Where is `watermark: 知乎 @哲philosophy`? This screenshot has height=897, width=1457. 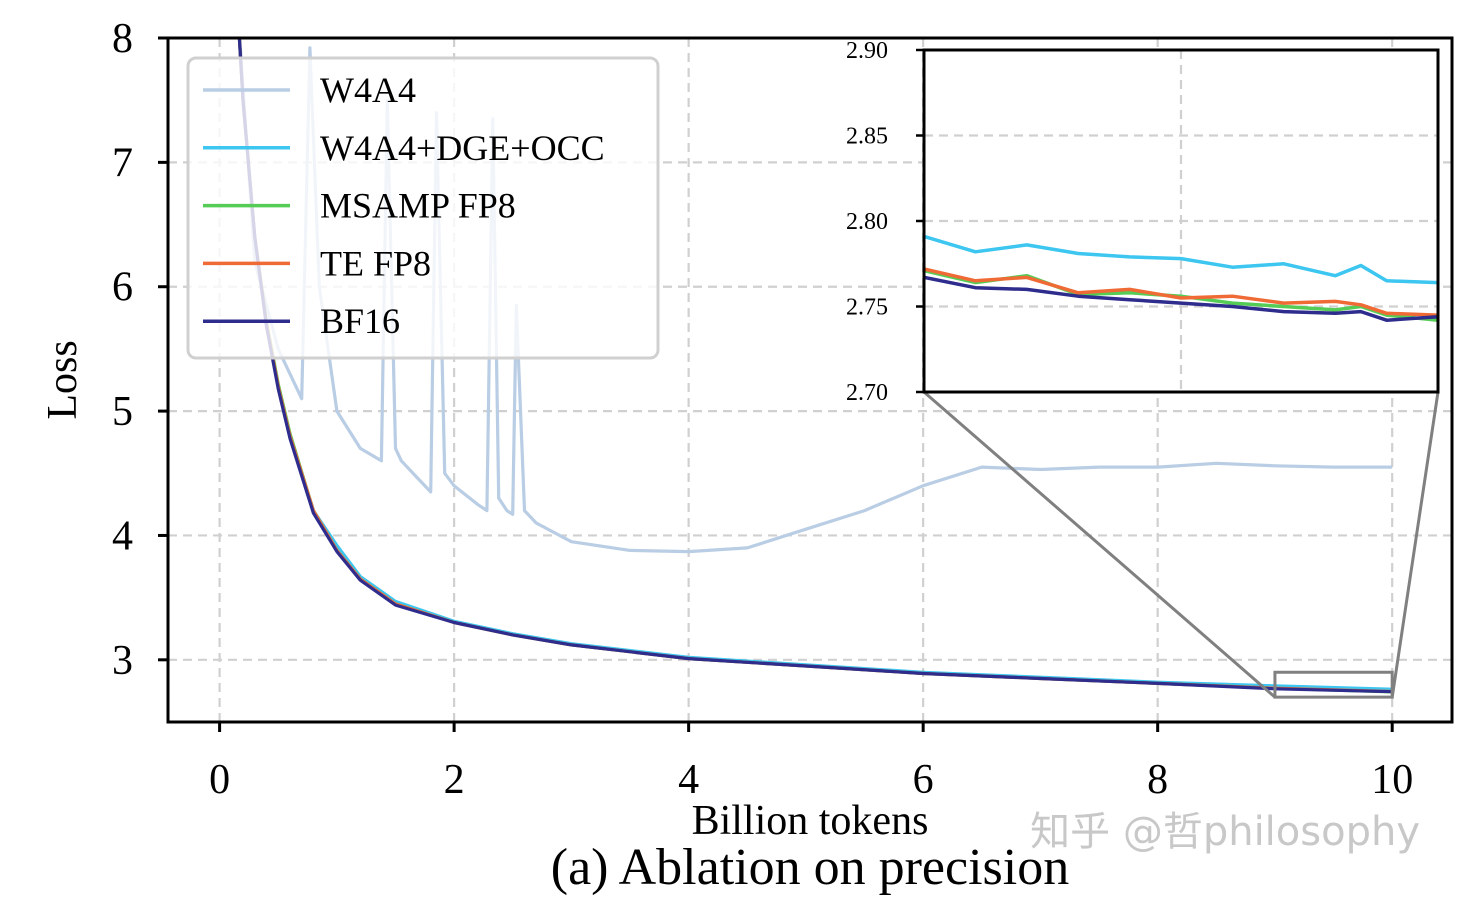 watermark: 知乎 @哲philosophy is located at coordinates (1225, 832).